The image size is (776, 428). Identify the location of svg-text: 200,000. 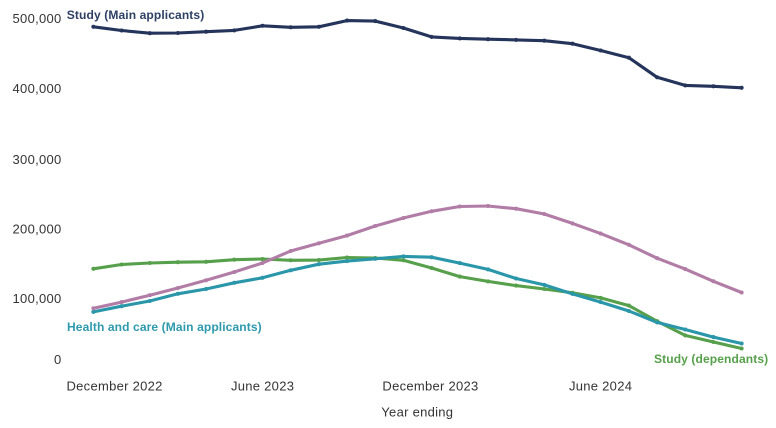
(37, 229).